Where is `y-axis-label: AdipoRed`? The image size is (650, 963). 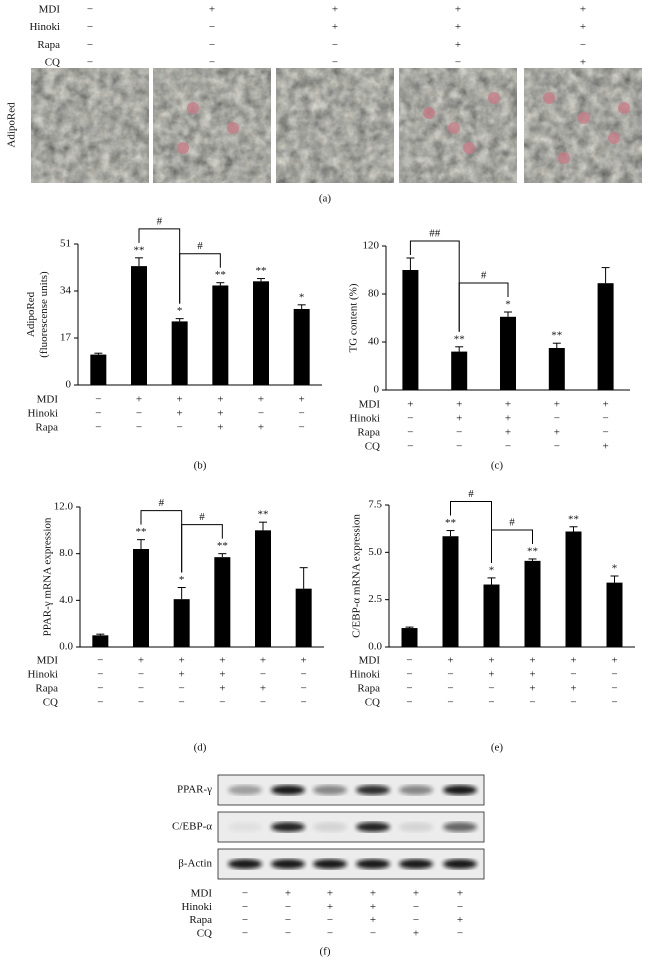 y-axis-label: AdipoRed is located at coordinates (31, 314).